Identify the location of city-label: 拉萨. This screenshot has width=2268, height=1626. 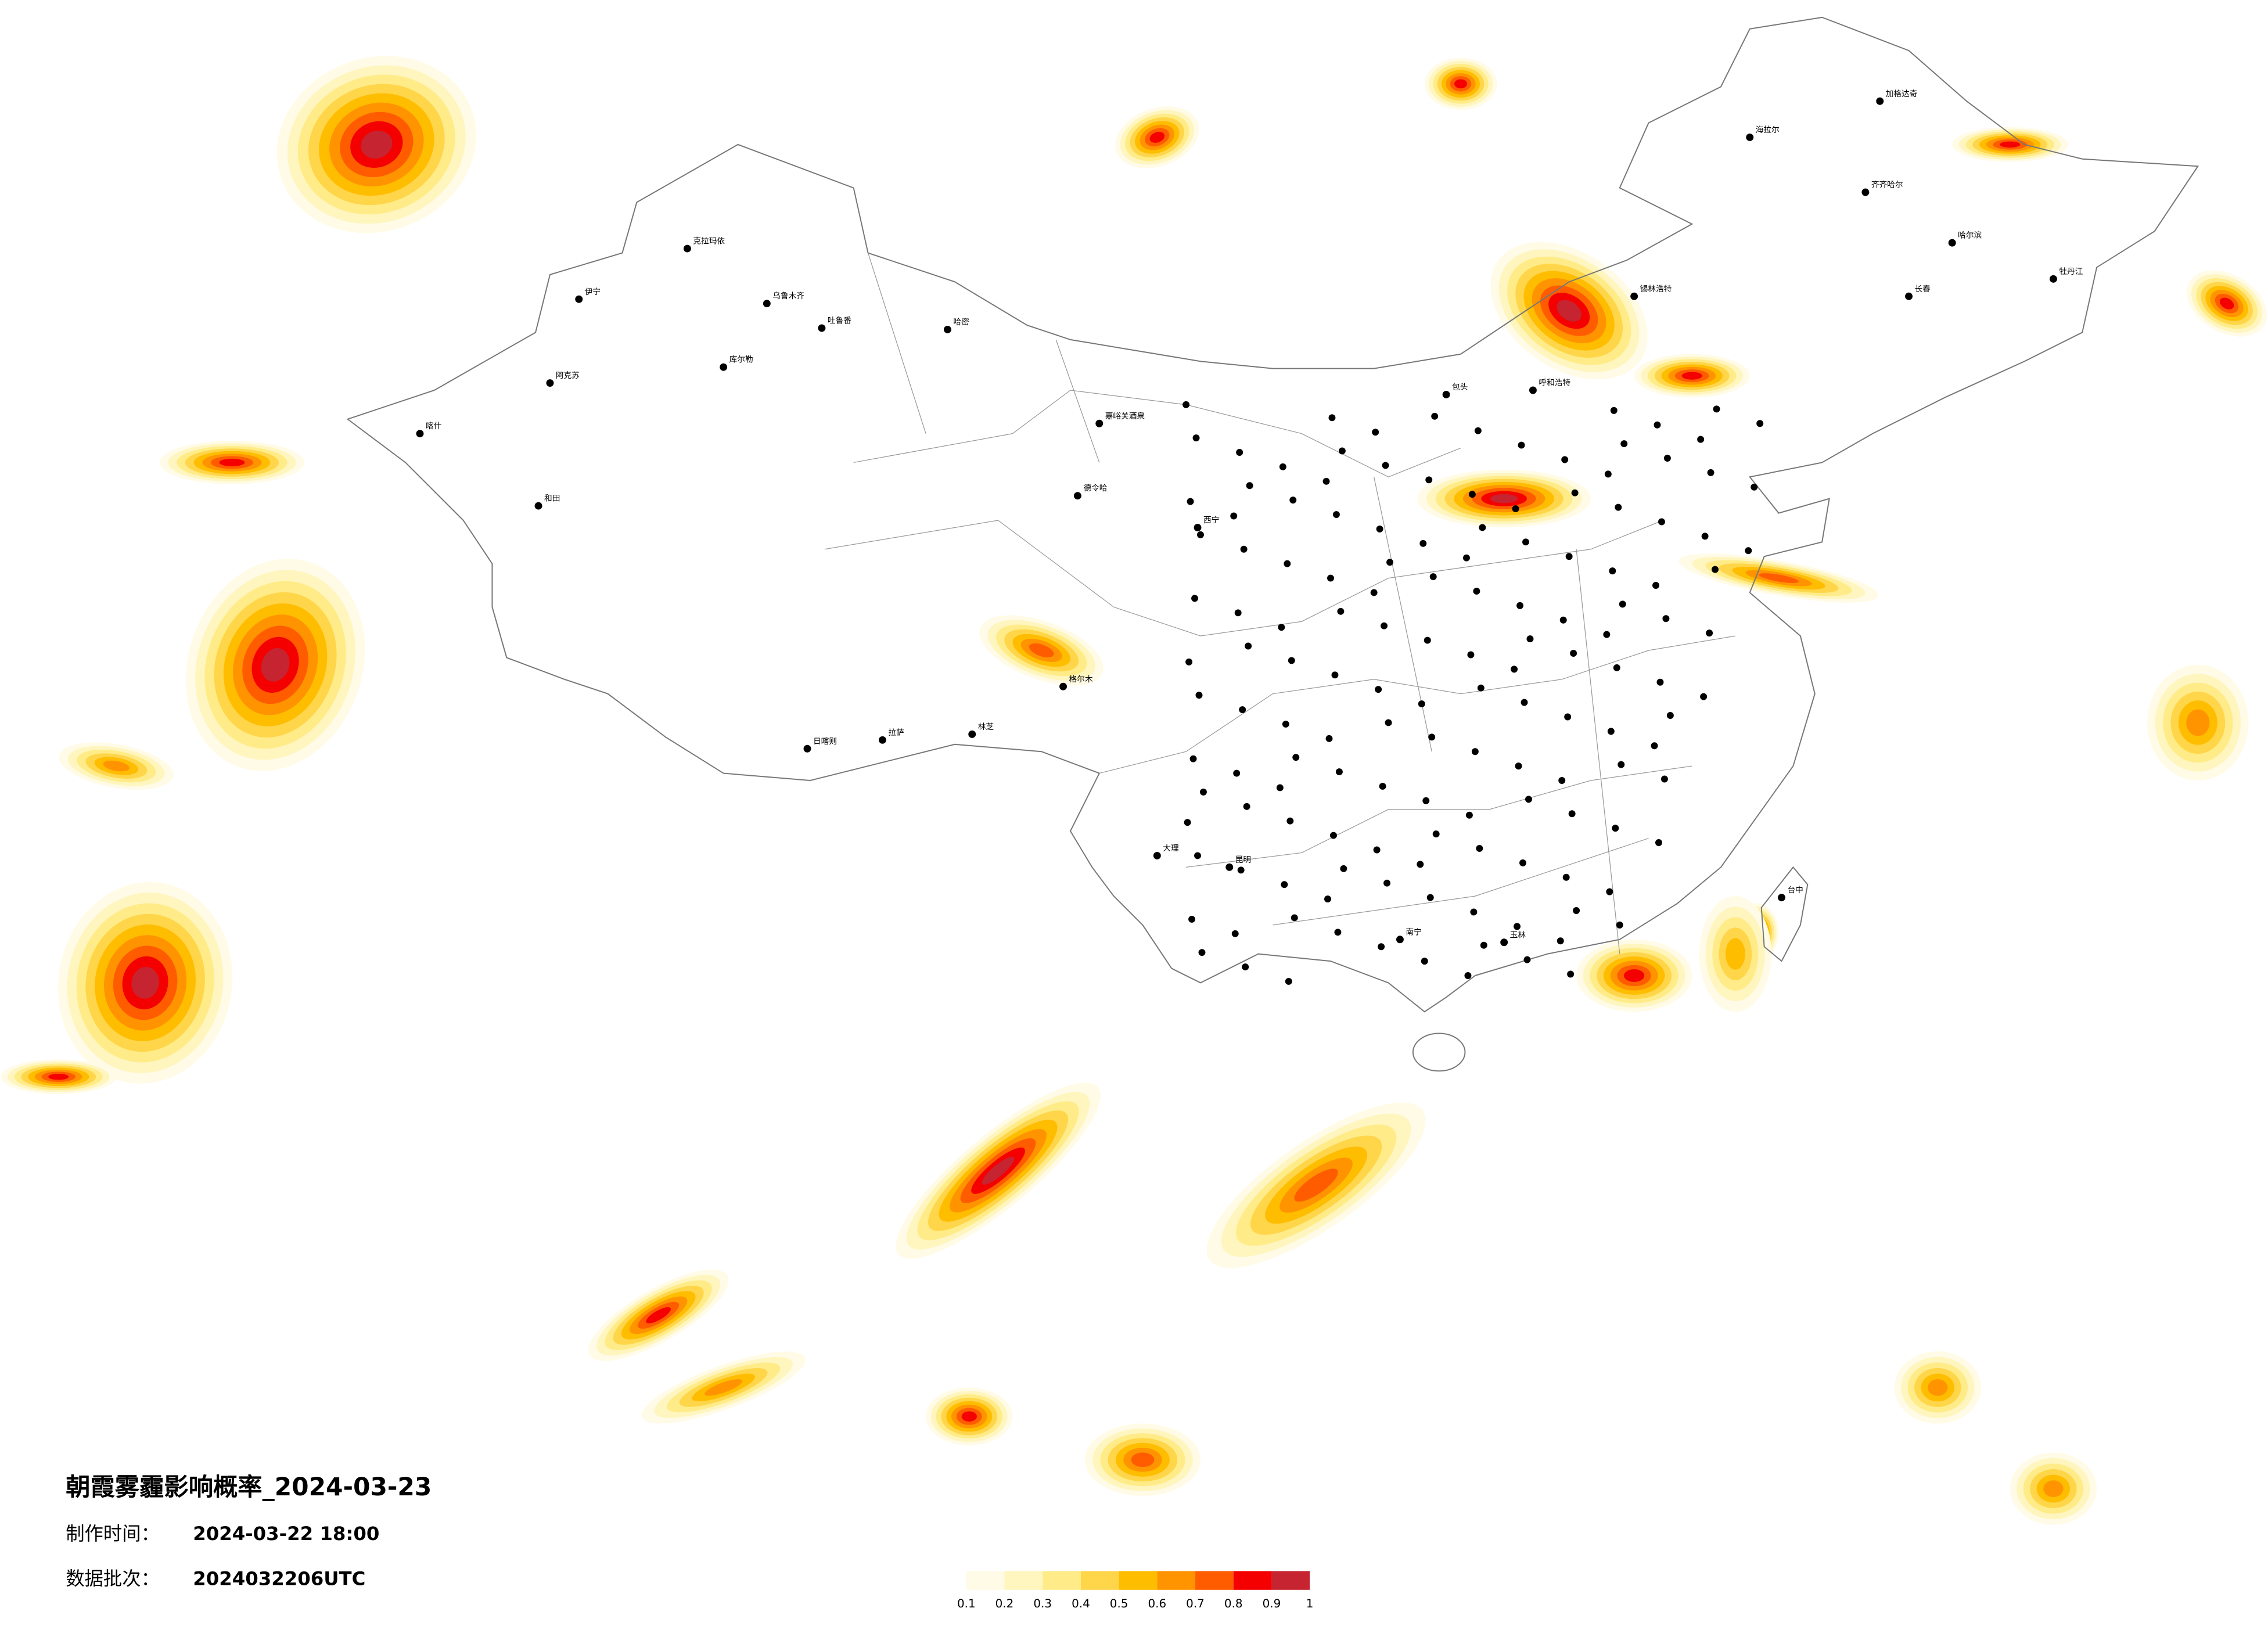
(896, 733).